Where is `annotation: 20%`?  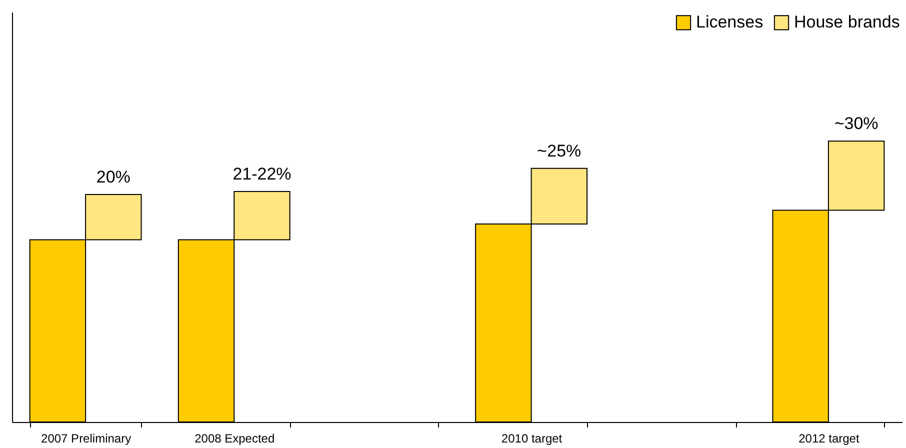
annotation: 20% is located at coordinates (113, 177).